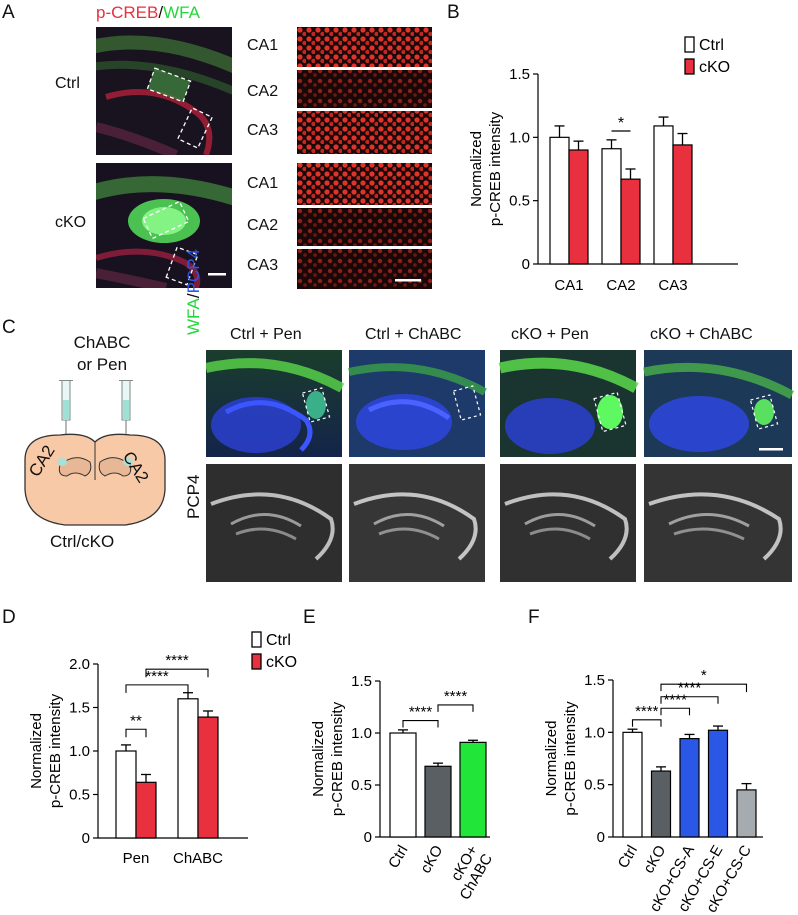 The width and height of the screenshot is (798, 915). Describe the element at coordinates (266, 334) in the screenshot. I see `col-header-ctrl-pen: Ctrl + Pen` at that location.